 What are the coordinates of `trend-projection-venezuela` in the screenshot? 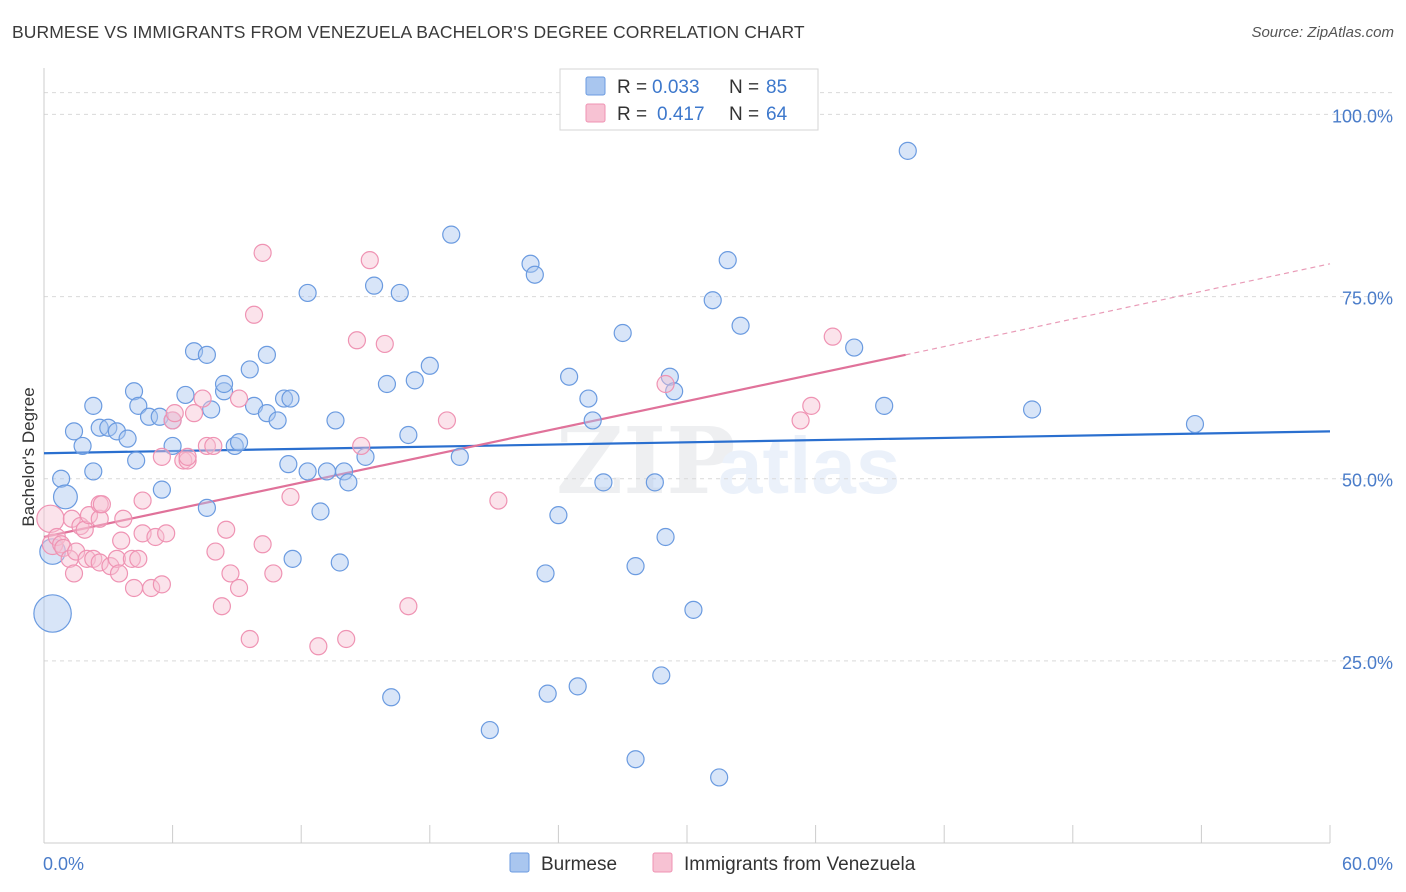 It's located at (1118, 309).